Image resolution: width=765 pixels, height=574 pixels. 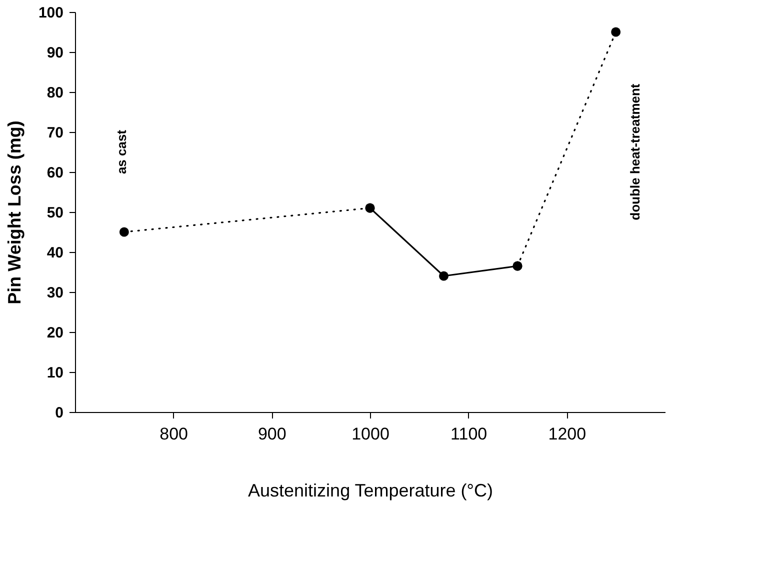 What do you see at coordinates (469, 434) in the screenshot?
I see `x-tick-label: 1100` at bounding box center [469, 434].